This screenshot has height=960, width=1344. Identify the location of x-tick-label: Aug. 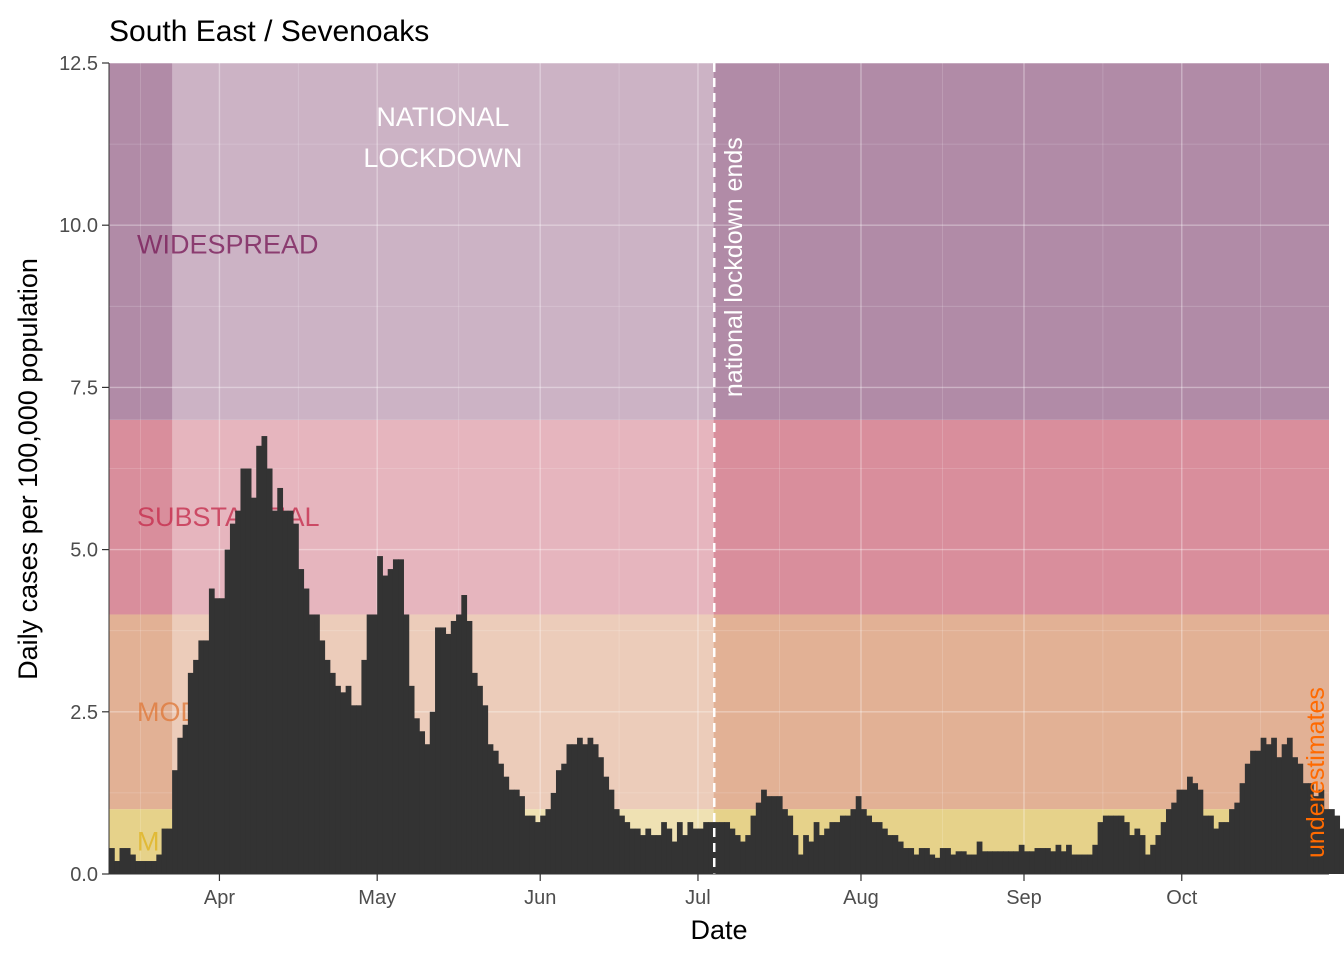
(861, 898).